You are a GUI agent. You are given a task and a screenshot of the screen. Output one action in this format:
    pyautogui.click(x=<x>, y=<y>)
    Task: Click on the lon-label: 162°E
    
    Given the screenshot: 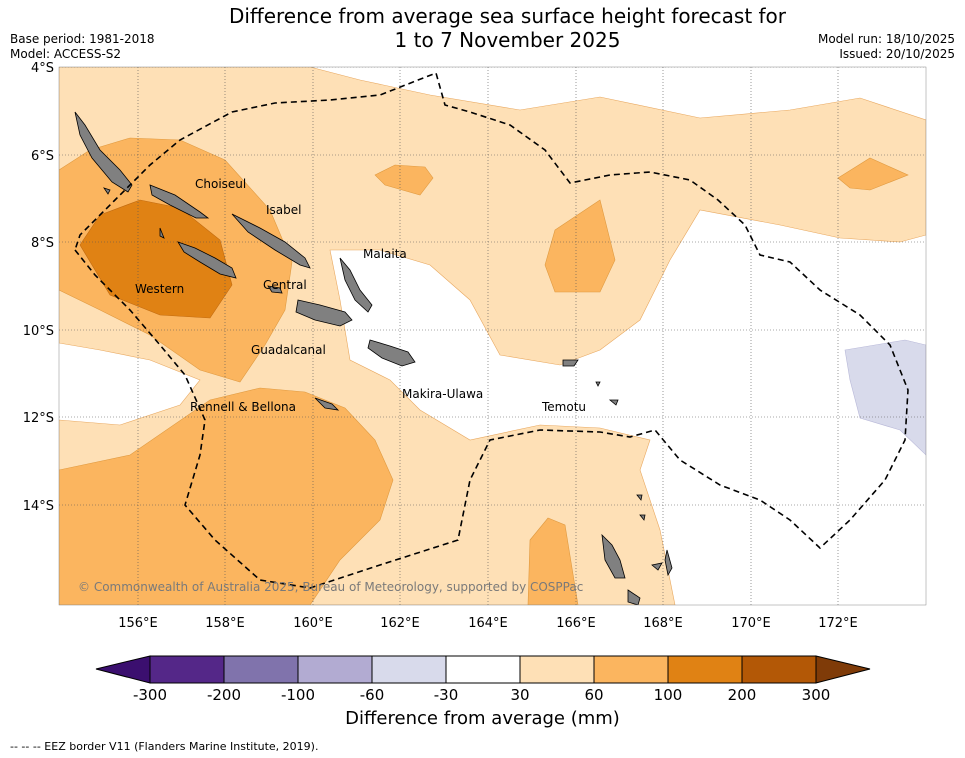 What is the action you would take?
    pyautogui.click(x=400, y=623)
    